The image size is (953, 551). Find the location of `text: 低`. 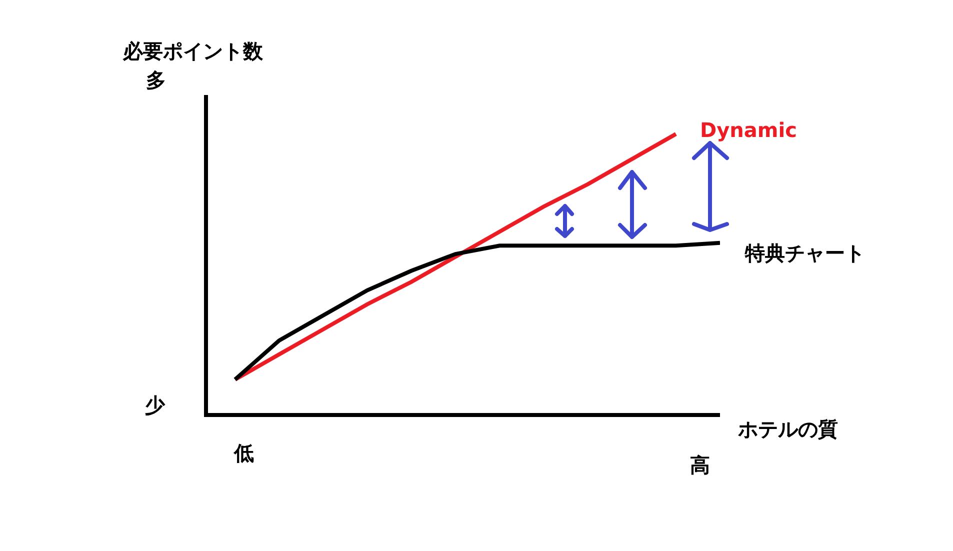

text: 低 is located at coordinates (243, 453).